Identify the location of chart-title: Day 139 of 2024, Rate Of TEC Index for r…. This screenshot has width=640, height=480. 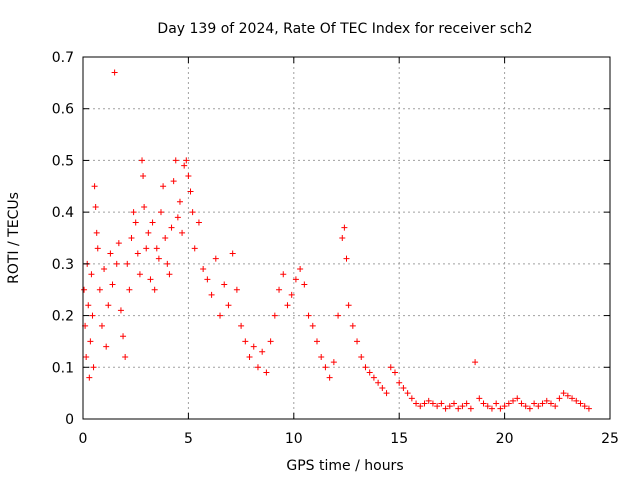
(344, 29).